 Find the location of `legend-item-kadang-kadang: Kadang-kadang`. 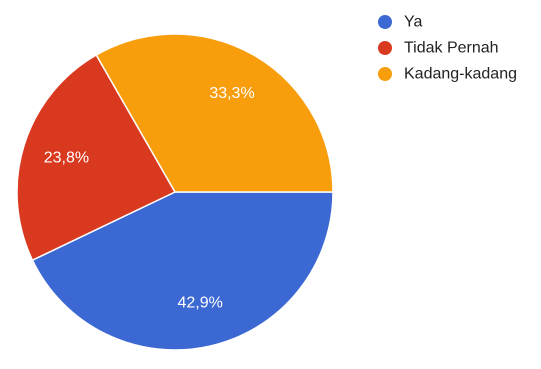

legend-item-kadang-kadang: Kadang-kadang is located at coordinates (447, 74).